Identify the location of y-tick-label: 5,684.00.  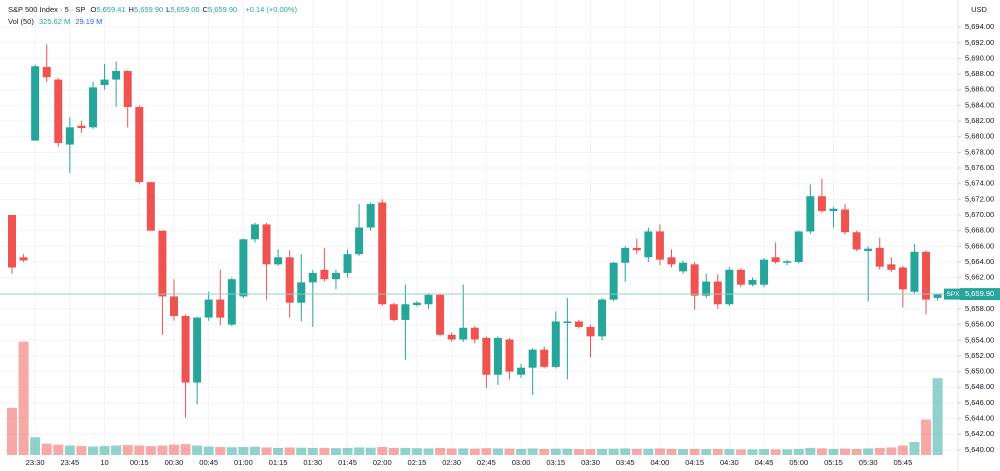
(979, 104).